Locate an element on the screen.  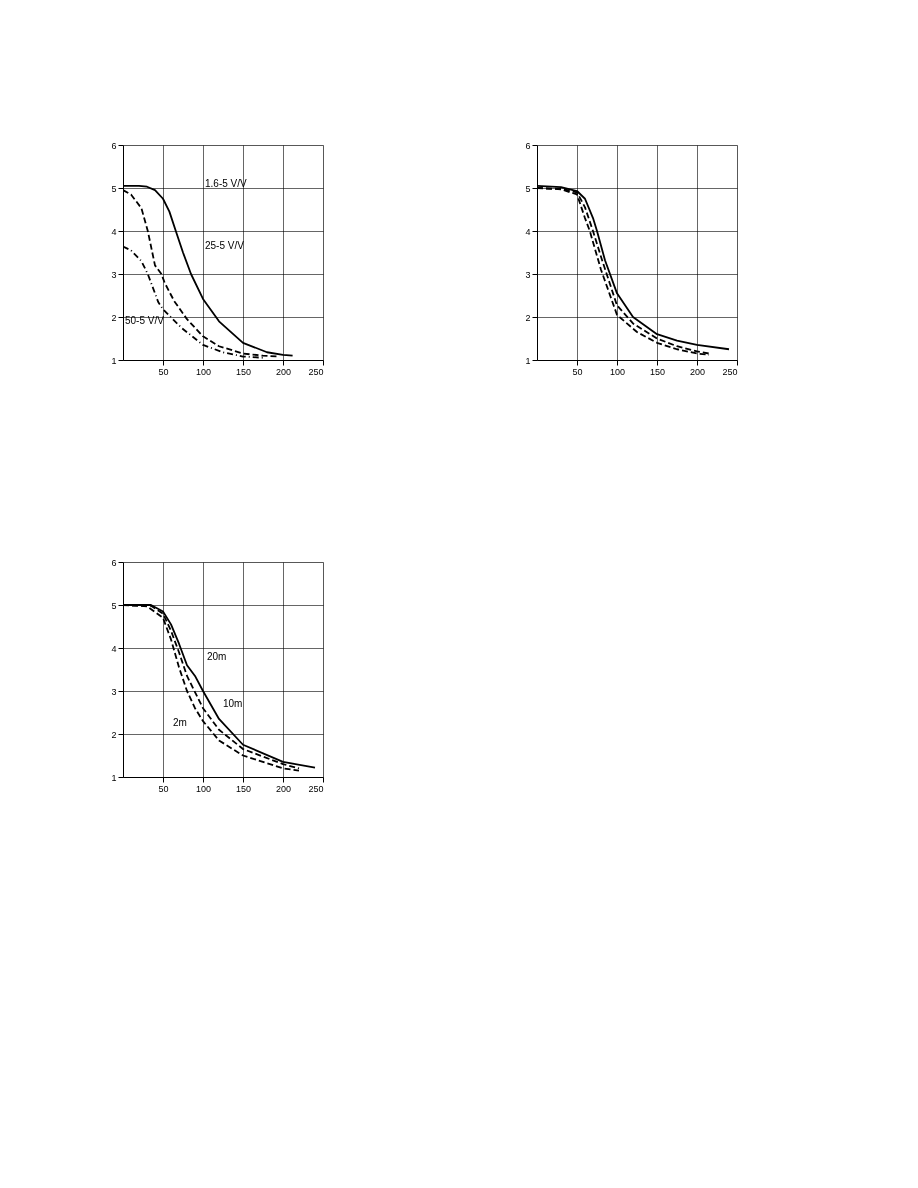
annotation: 10m is located at coordinates (233, 703).